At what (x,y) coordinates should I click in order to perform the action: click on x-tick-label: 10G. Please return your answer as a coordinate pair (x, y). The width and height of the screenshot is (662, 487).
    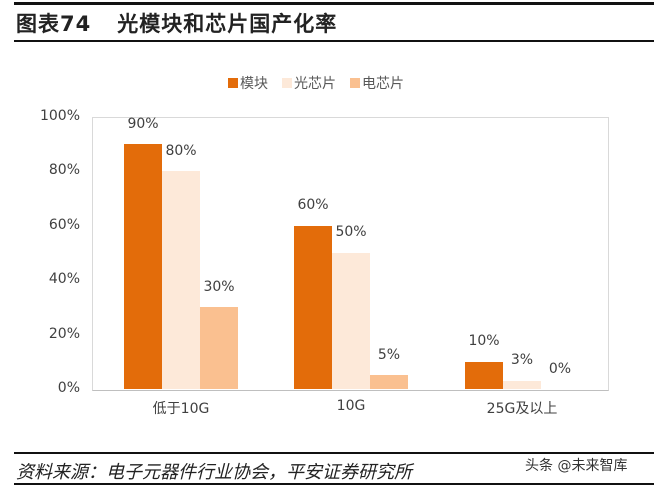
    Looking at the image, I should click on (351, 406).